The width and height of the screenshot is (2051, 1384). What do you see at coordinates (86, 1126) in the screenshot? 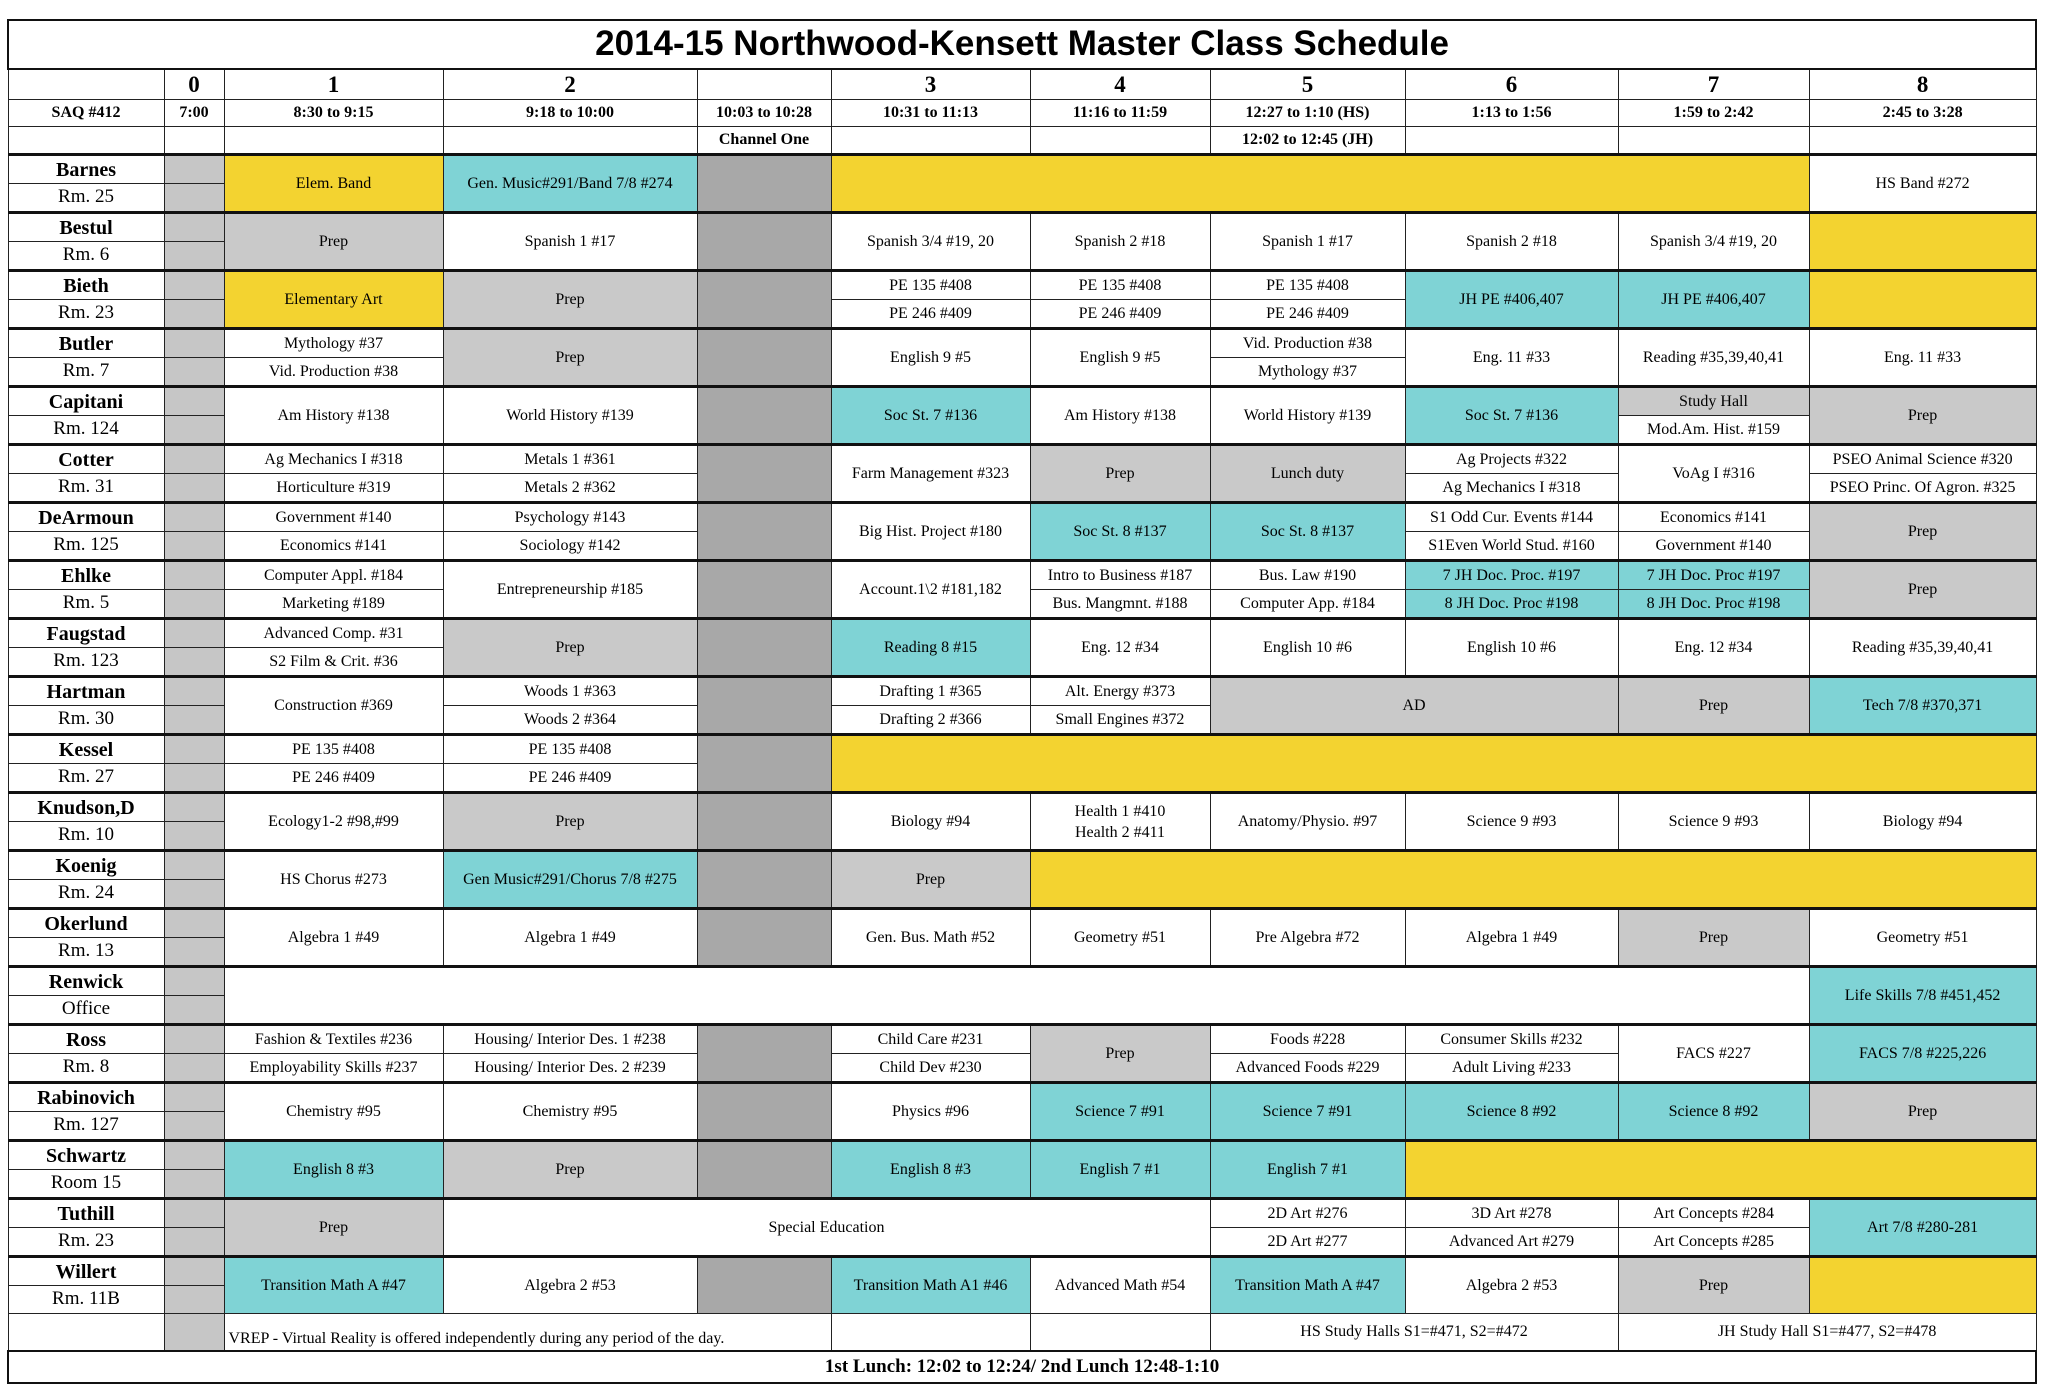
I see `teacher-room: Rm. 127` at bounding box center [86, 1126].